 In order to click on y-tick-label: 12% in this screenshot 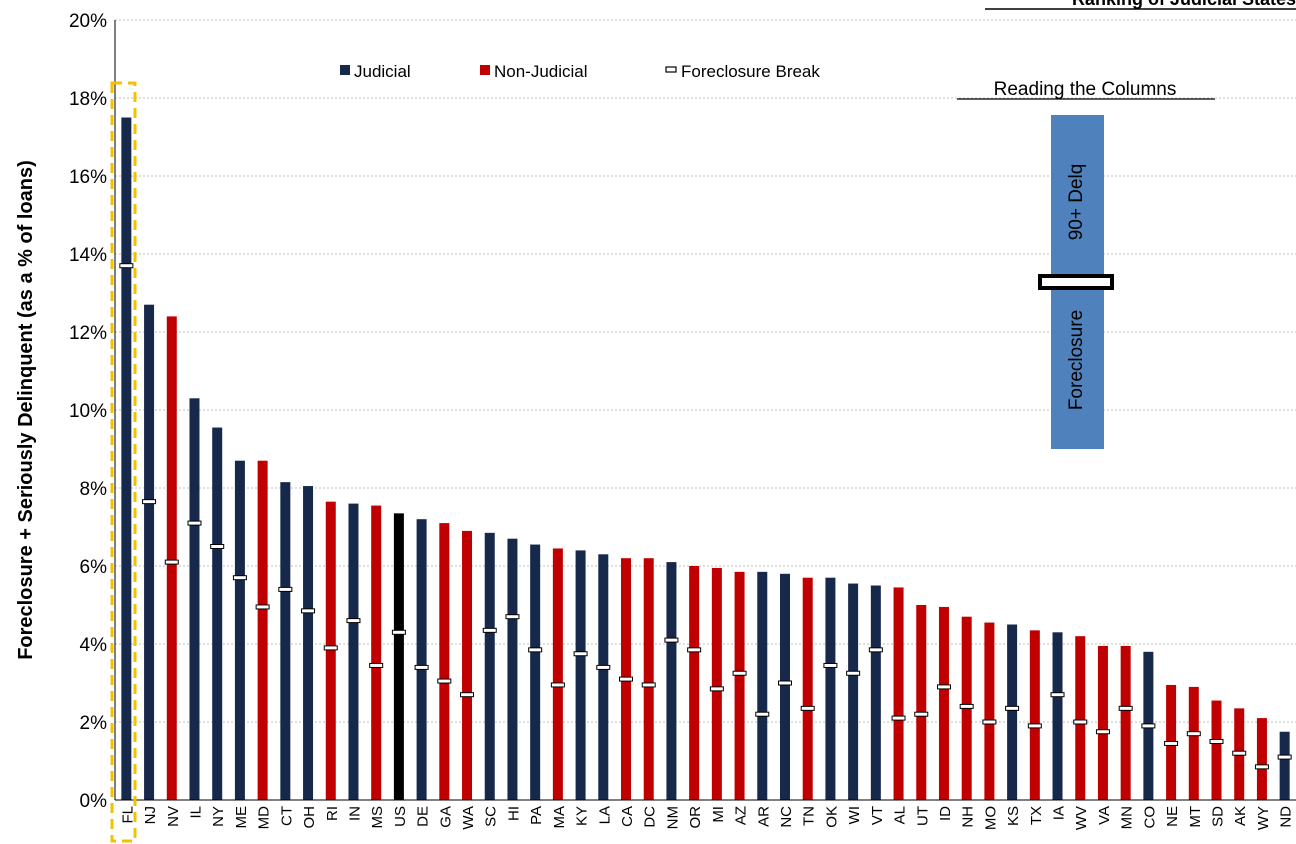, I will do `click(88, 333)`.